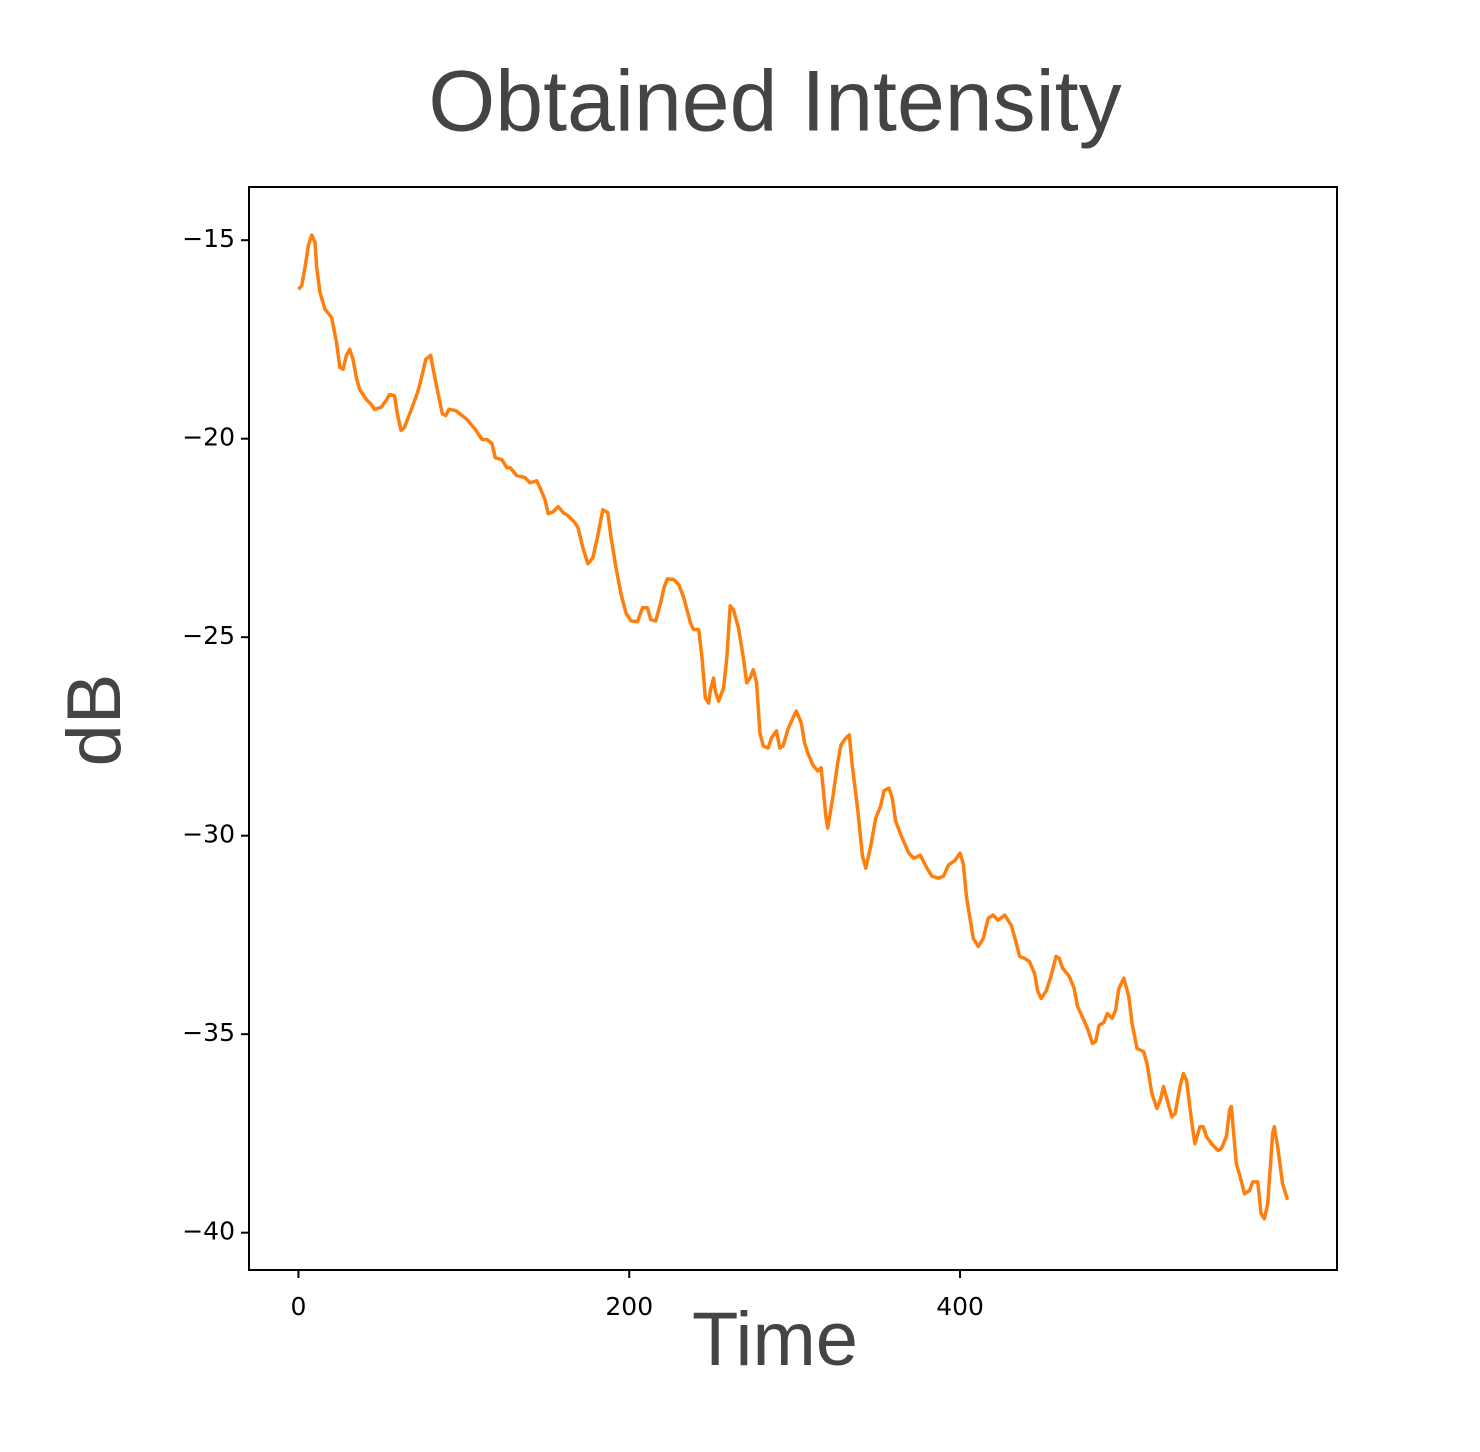 This screenshot has height=1452, width=1480. What do you see at coordinates (629, 1306) in the screenshot?
I see `x-tick-label: 200` at bounding box center [629, 1306].